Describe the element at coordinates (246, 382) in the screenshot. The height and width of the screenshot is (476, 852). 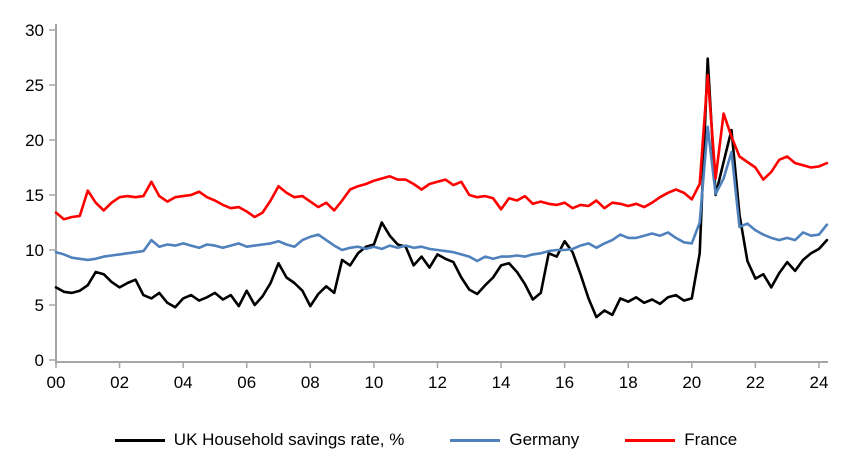
I see `x-tick-label: 06` at that location.